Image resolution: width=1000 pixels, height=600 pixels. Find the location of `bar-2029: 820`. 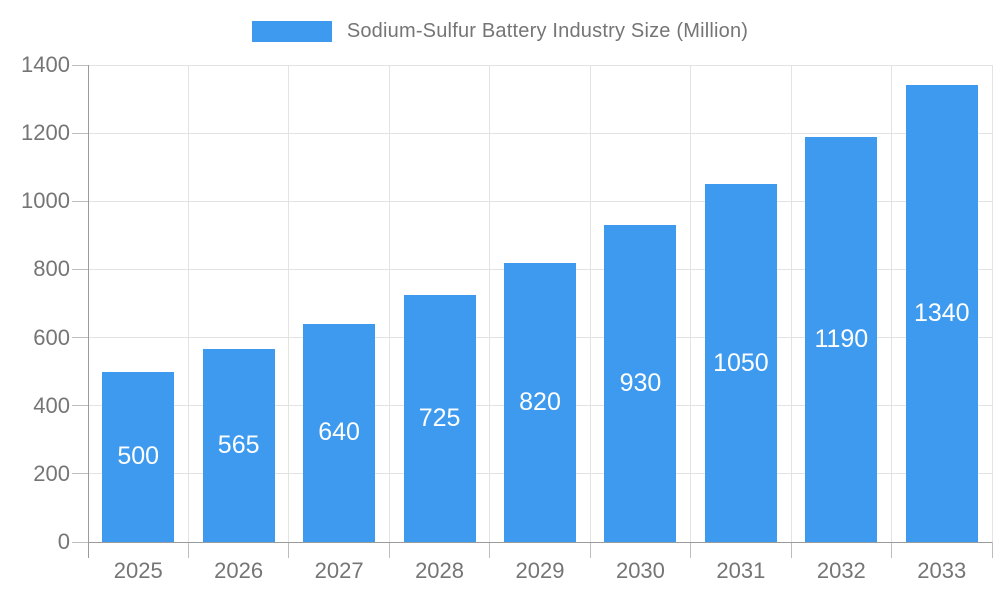

bar-2029: 820 is located at coordinates (540, 402).